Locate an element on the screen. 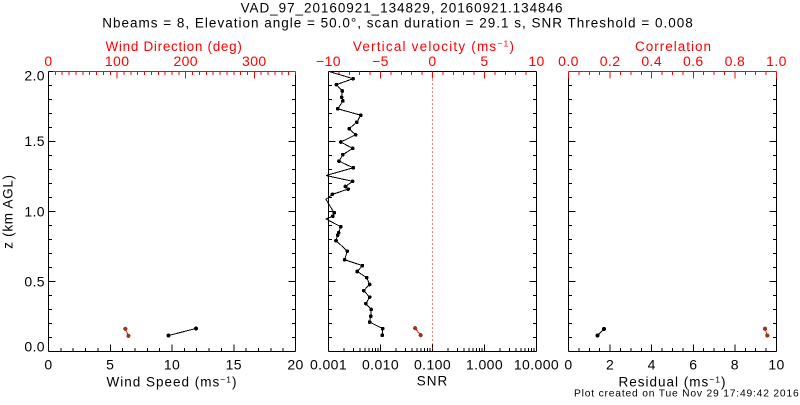  svg-text: 0.8 is located at coordinates (735, 61).